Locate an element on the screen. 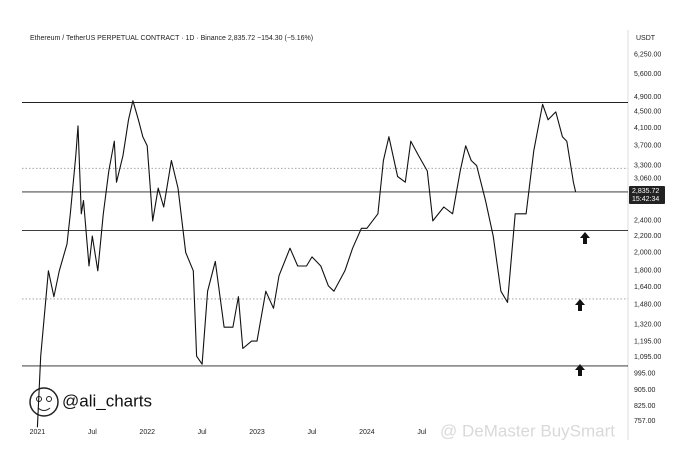  y-tick-label: 1,195.00 is located at coordinates (647, 342).